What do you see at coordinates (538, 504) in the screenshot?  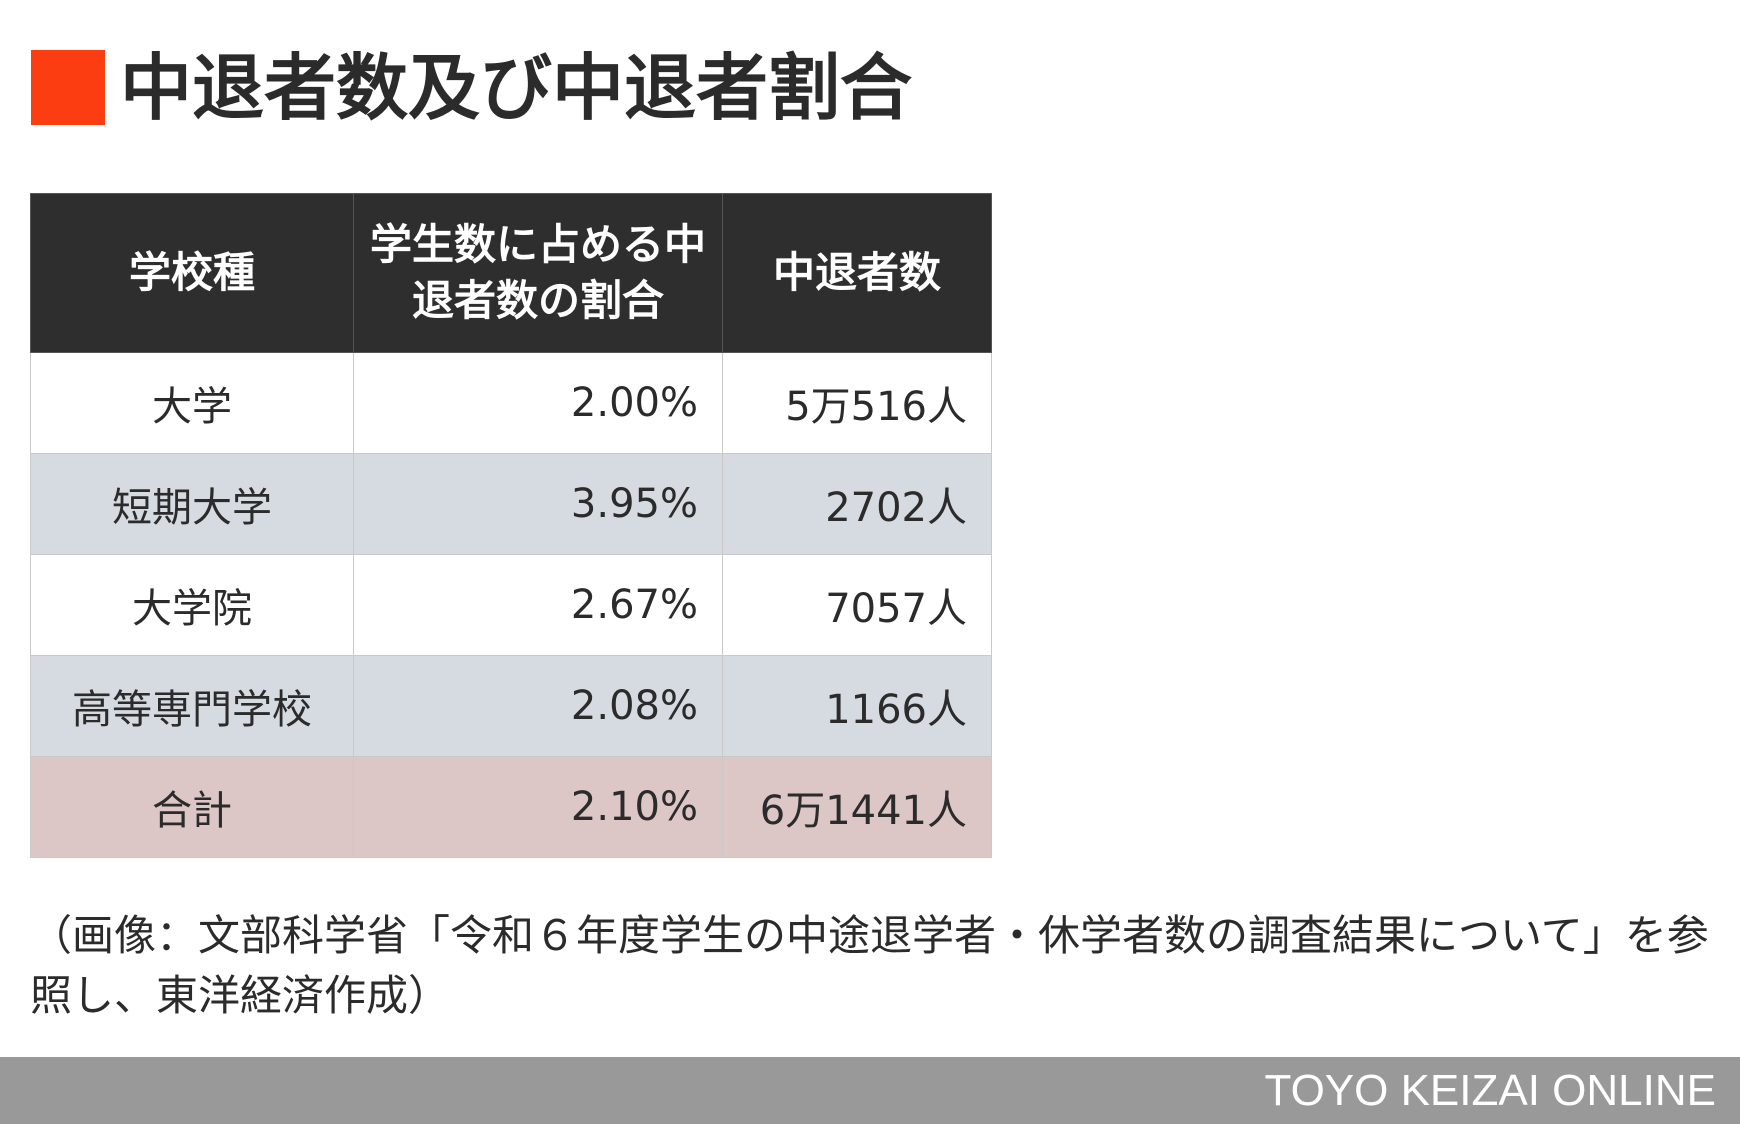 I see `cell: 3.95%` at bounding box center [538, 504].